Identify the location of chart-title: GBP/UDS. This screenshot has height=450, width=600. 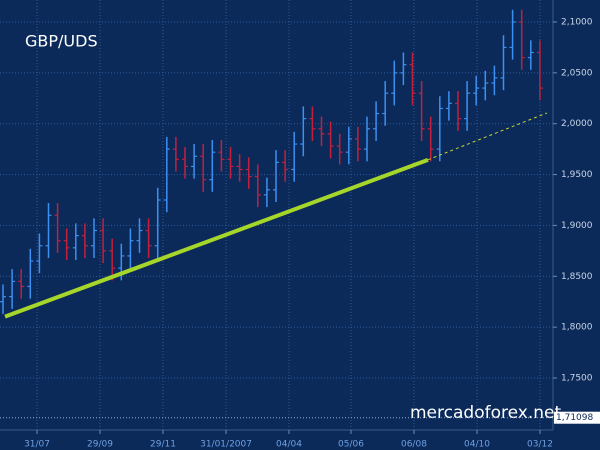
(61, 41).